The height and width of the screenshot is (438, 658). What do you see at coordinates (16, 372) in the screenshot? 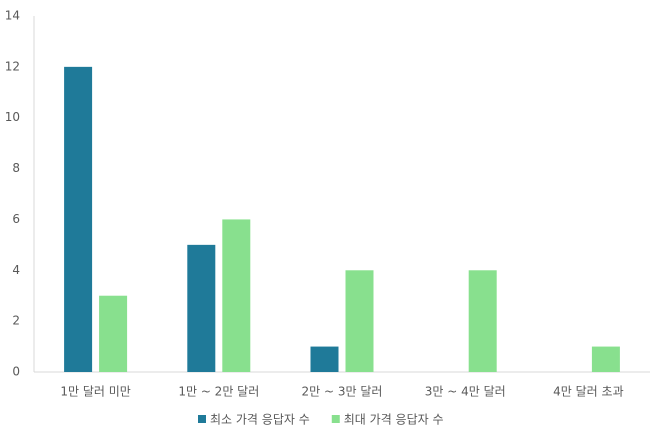
I see `y-tick-label: 0` at bounding box center [16, 372].